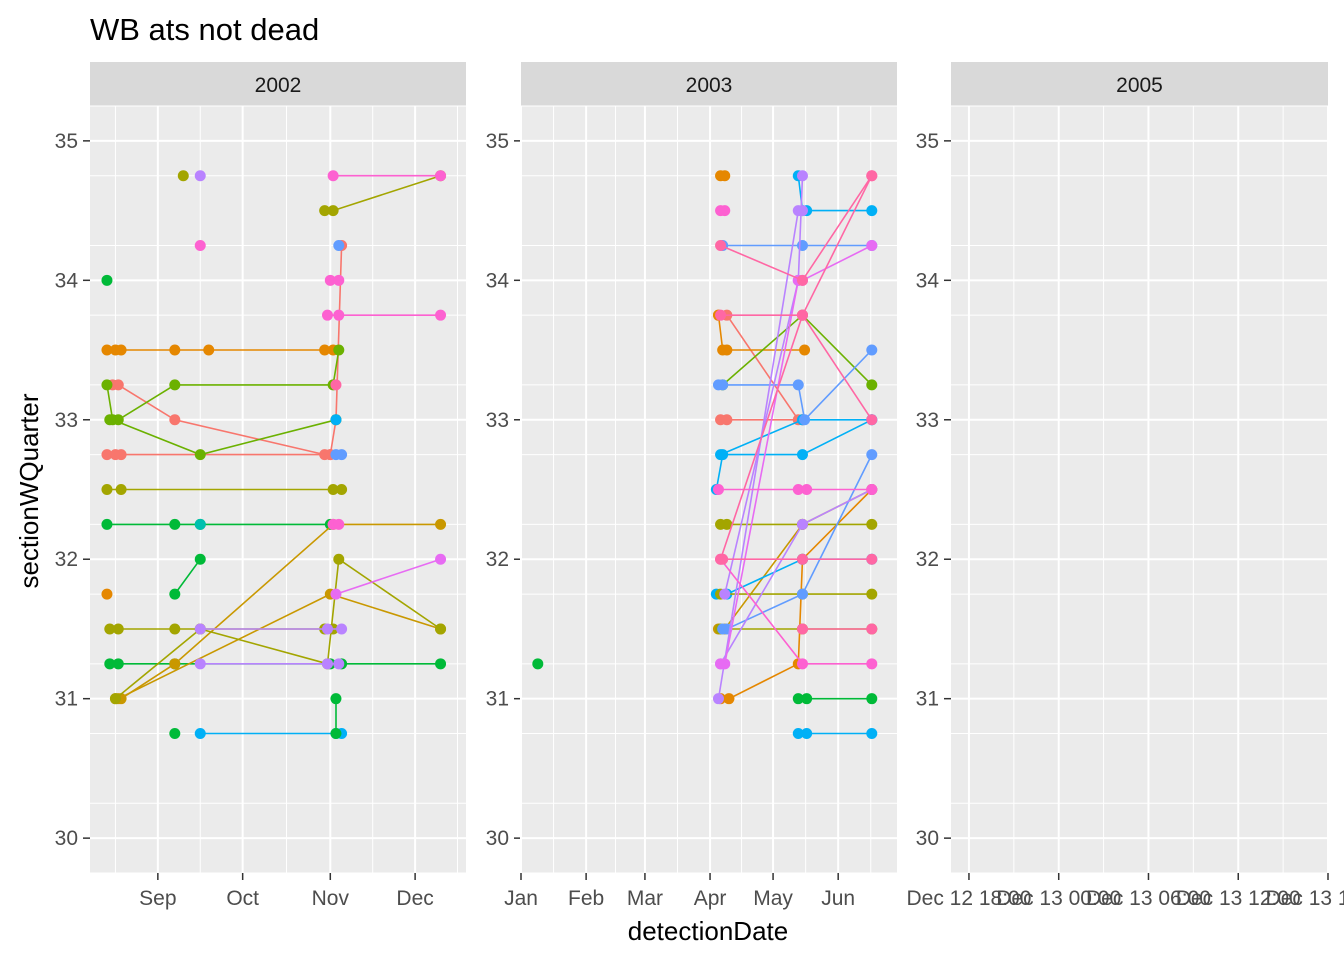 Image resolution: width=1344 pixels, height=960 pixels. Describe the element at coordinates (708, 931) in the screenshot. I see `x-axis-title: detectionDate` at that location.